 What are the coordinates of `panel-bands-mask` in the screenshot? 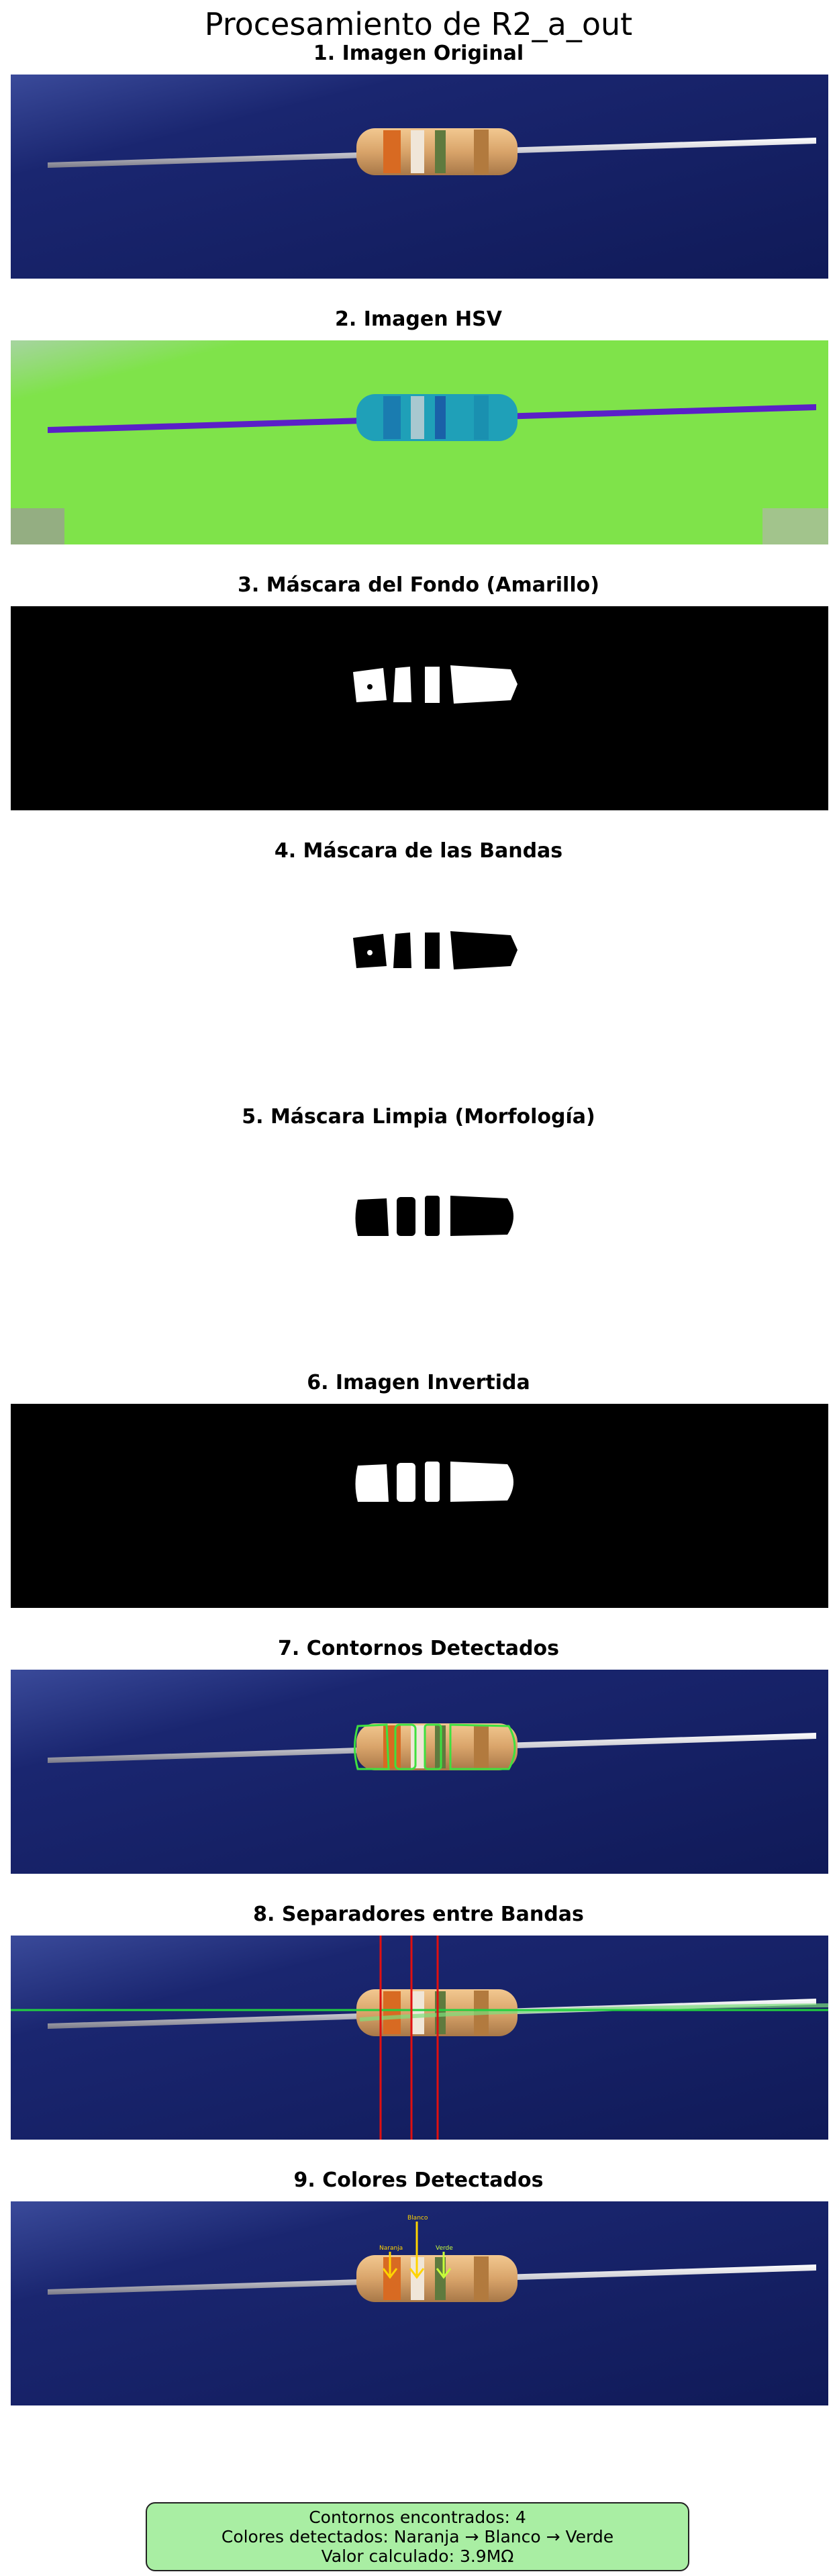 It's located at (420, 974).